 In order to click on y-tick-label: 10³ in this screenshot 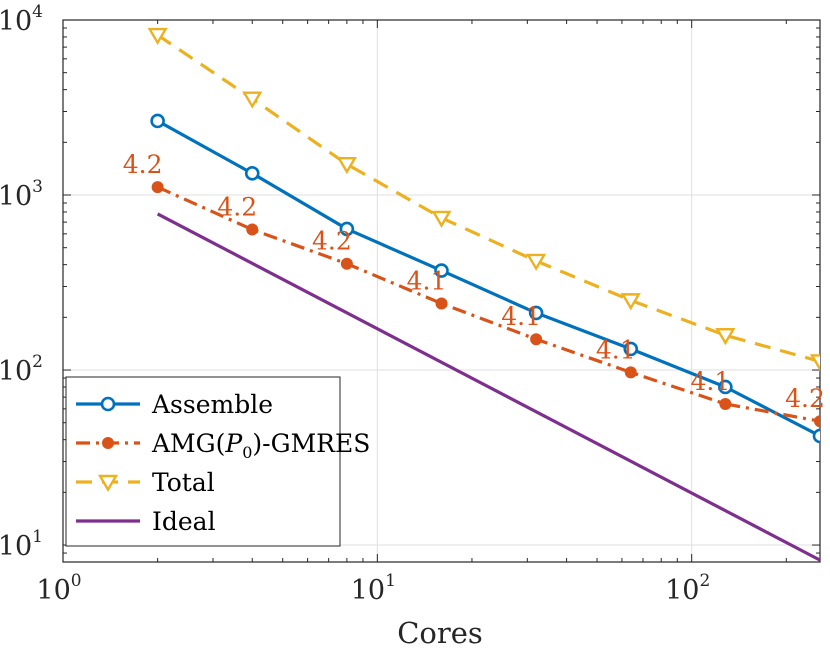, I will do `click(21, 194)`.